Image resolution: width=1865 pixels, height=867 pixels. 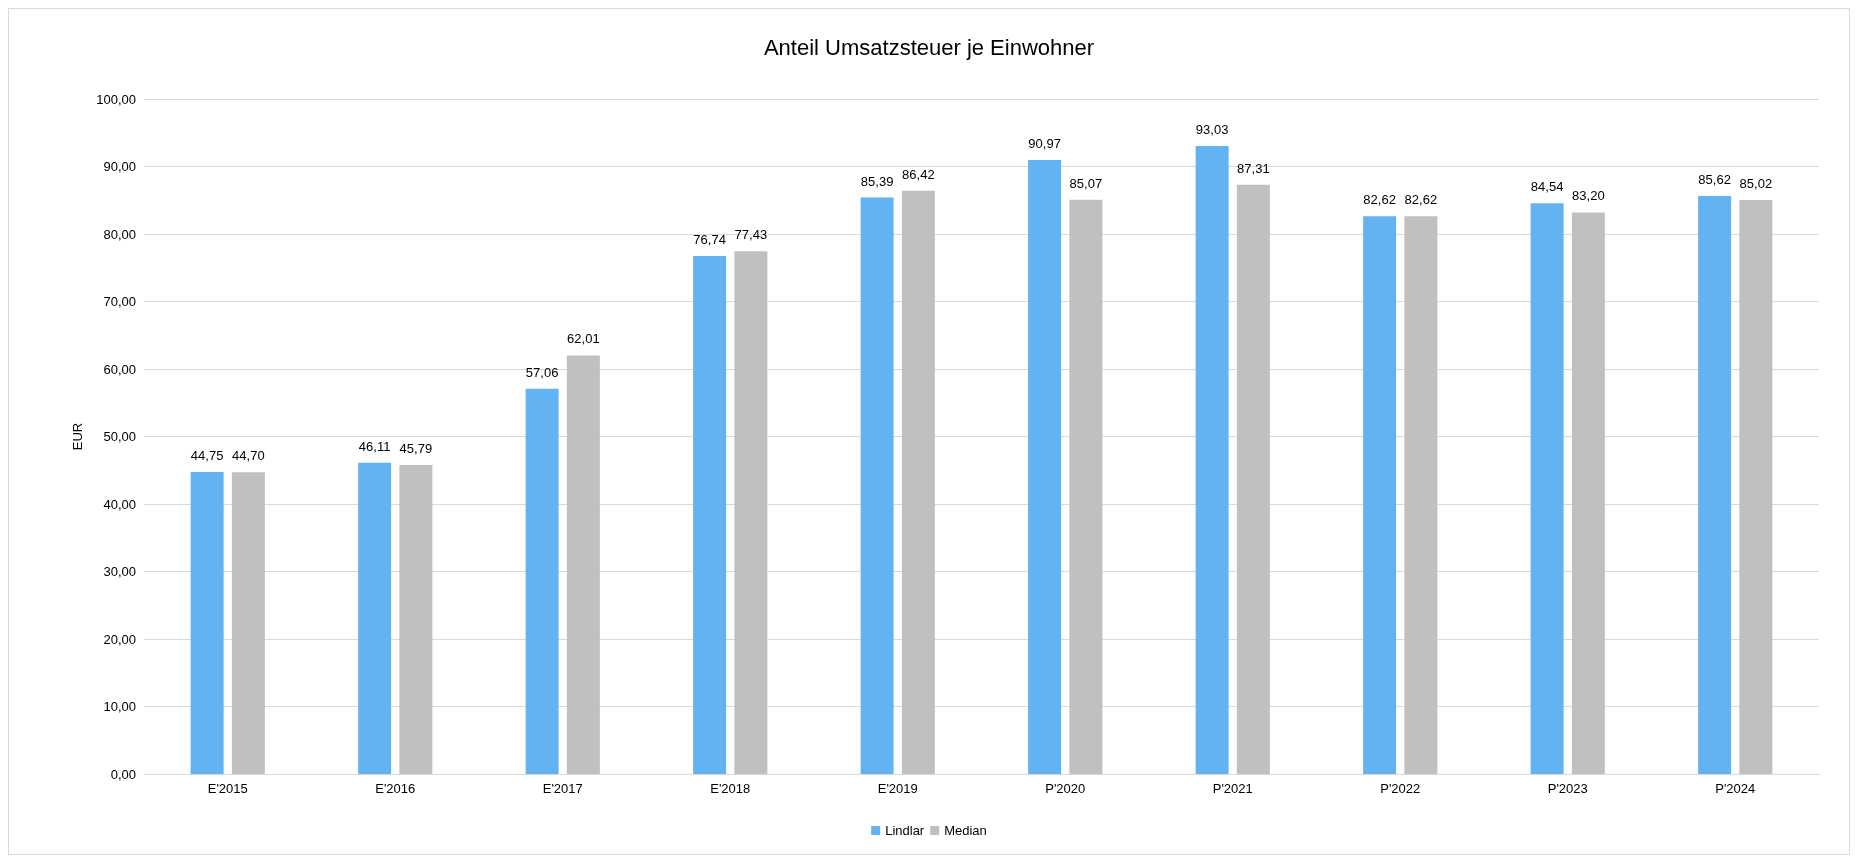 What do you see at coordinates (1735, 788) in the screenshot?
I see `x-tick-label: P'2024` at bounding box center [1735, 788].